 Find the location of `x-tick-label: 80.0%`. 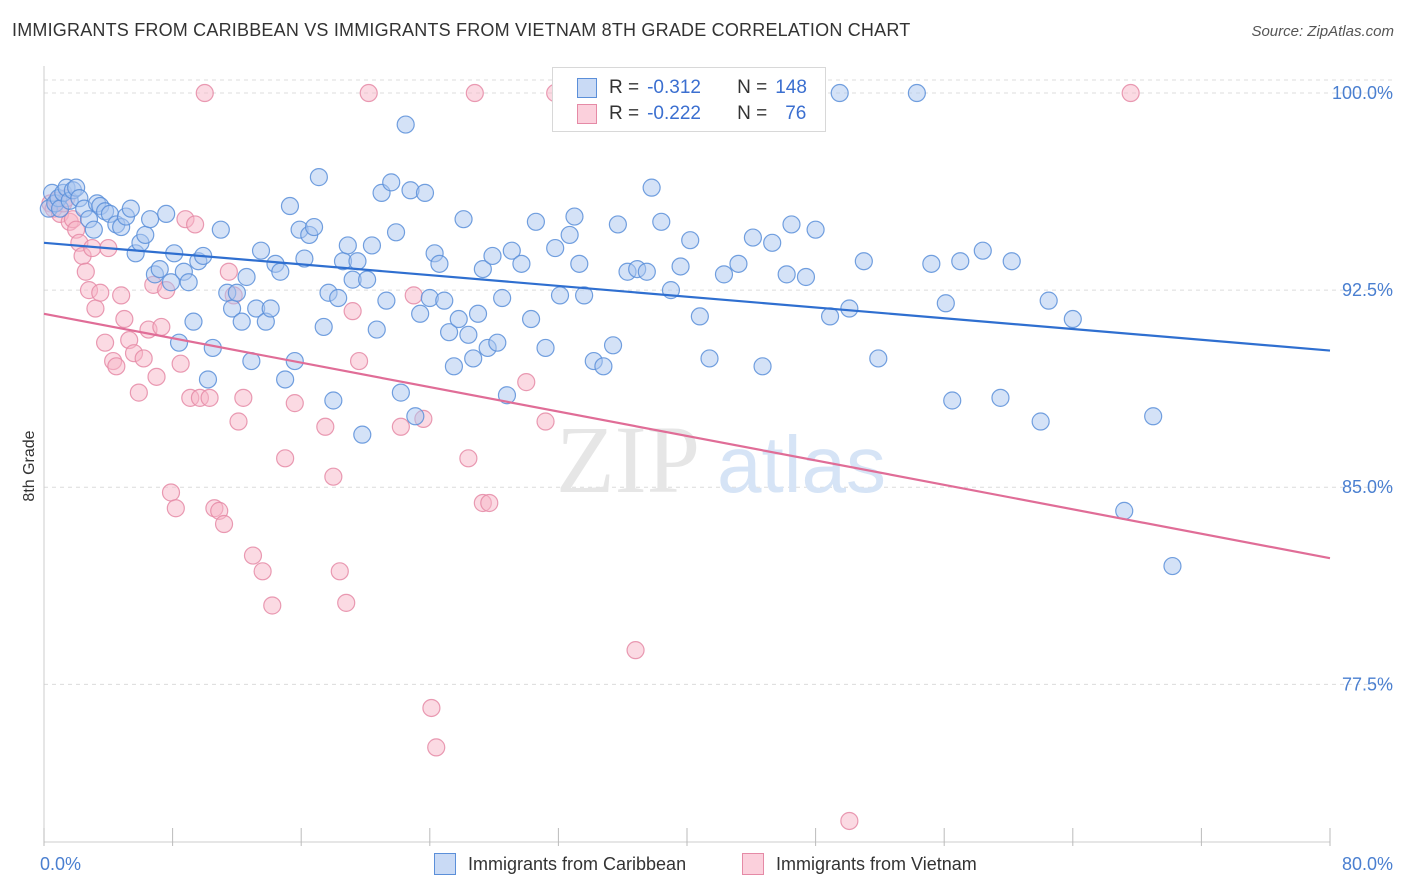

x-tick-label: 80.0% is located at coordinates (1367, 864).